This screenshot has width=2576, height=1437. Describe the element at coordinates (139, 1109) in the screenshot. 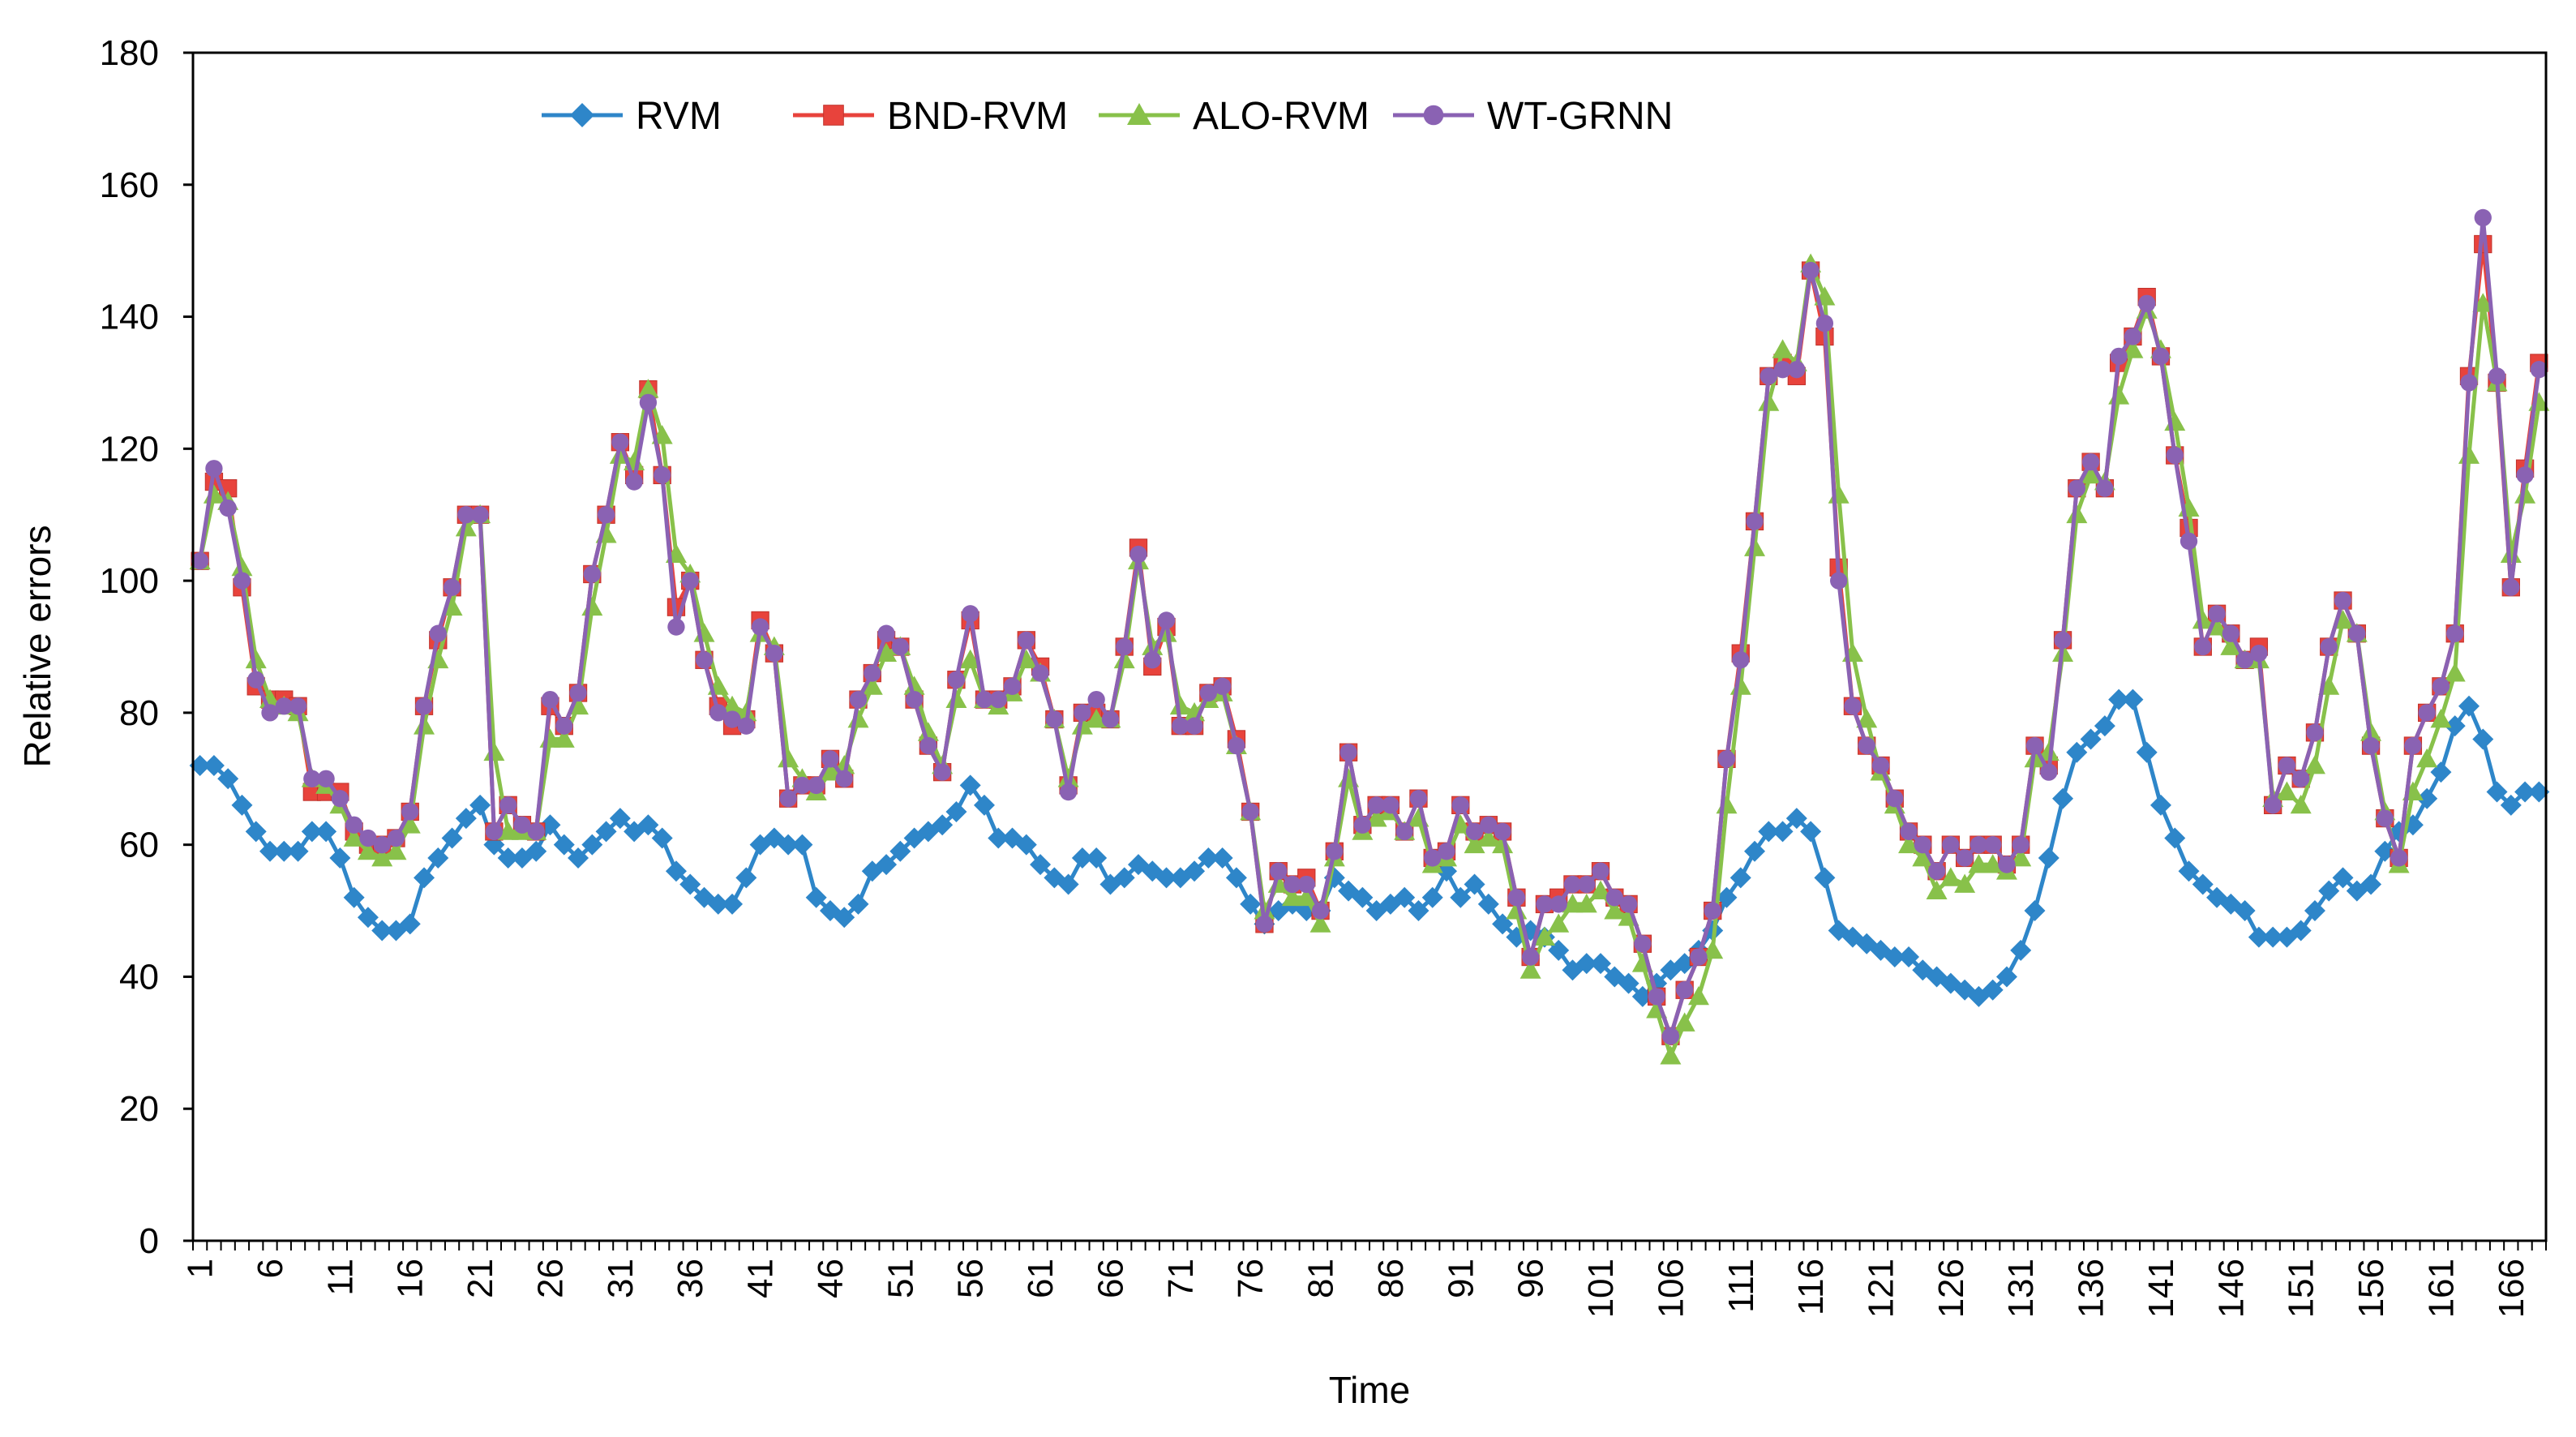

I see `y-tick-label: 20` at that location.